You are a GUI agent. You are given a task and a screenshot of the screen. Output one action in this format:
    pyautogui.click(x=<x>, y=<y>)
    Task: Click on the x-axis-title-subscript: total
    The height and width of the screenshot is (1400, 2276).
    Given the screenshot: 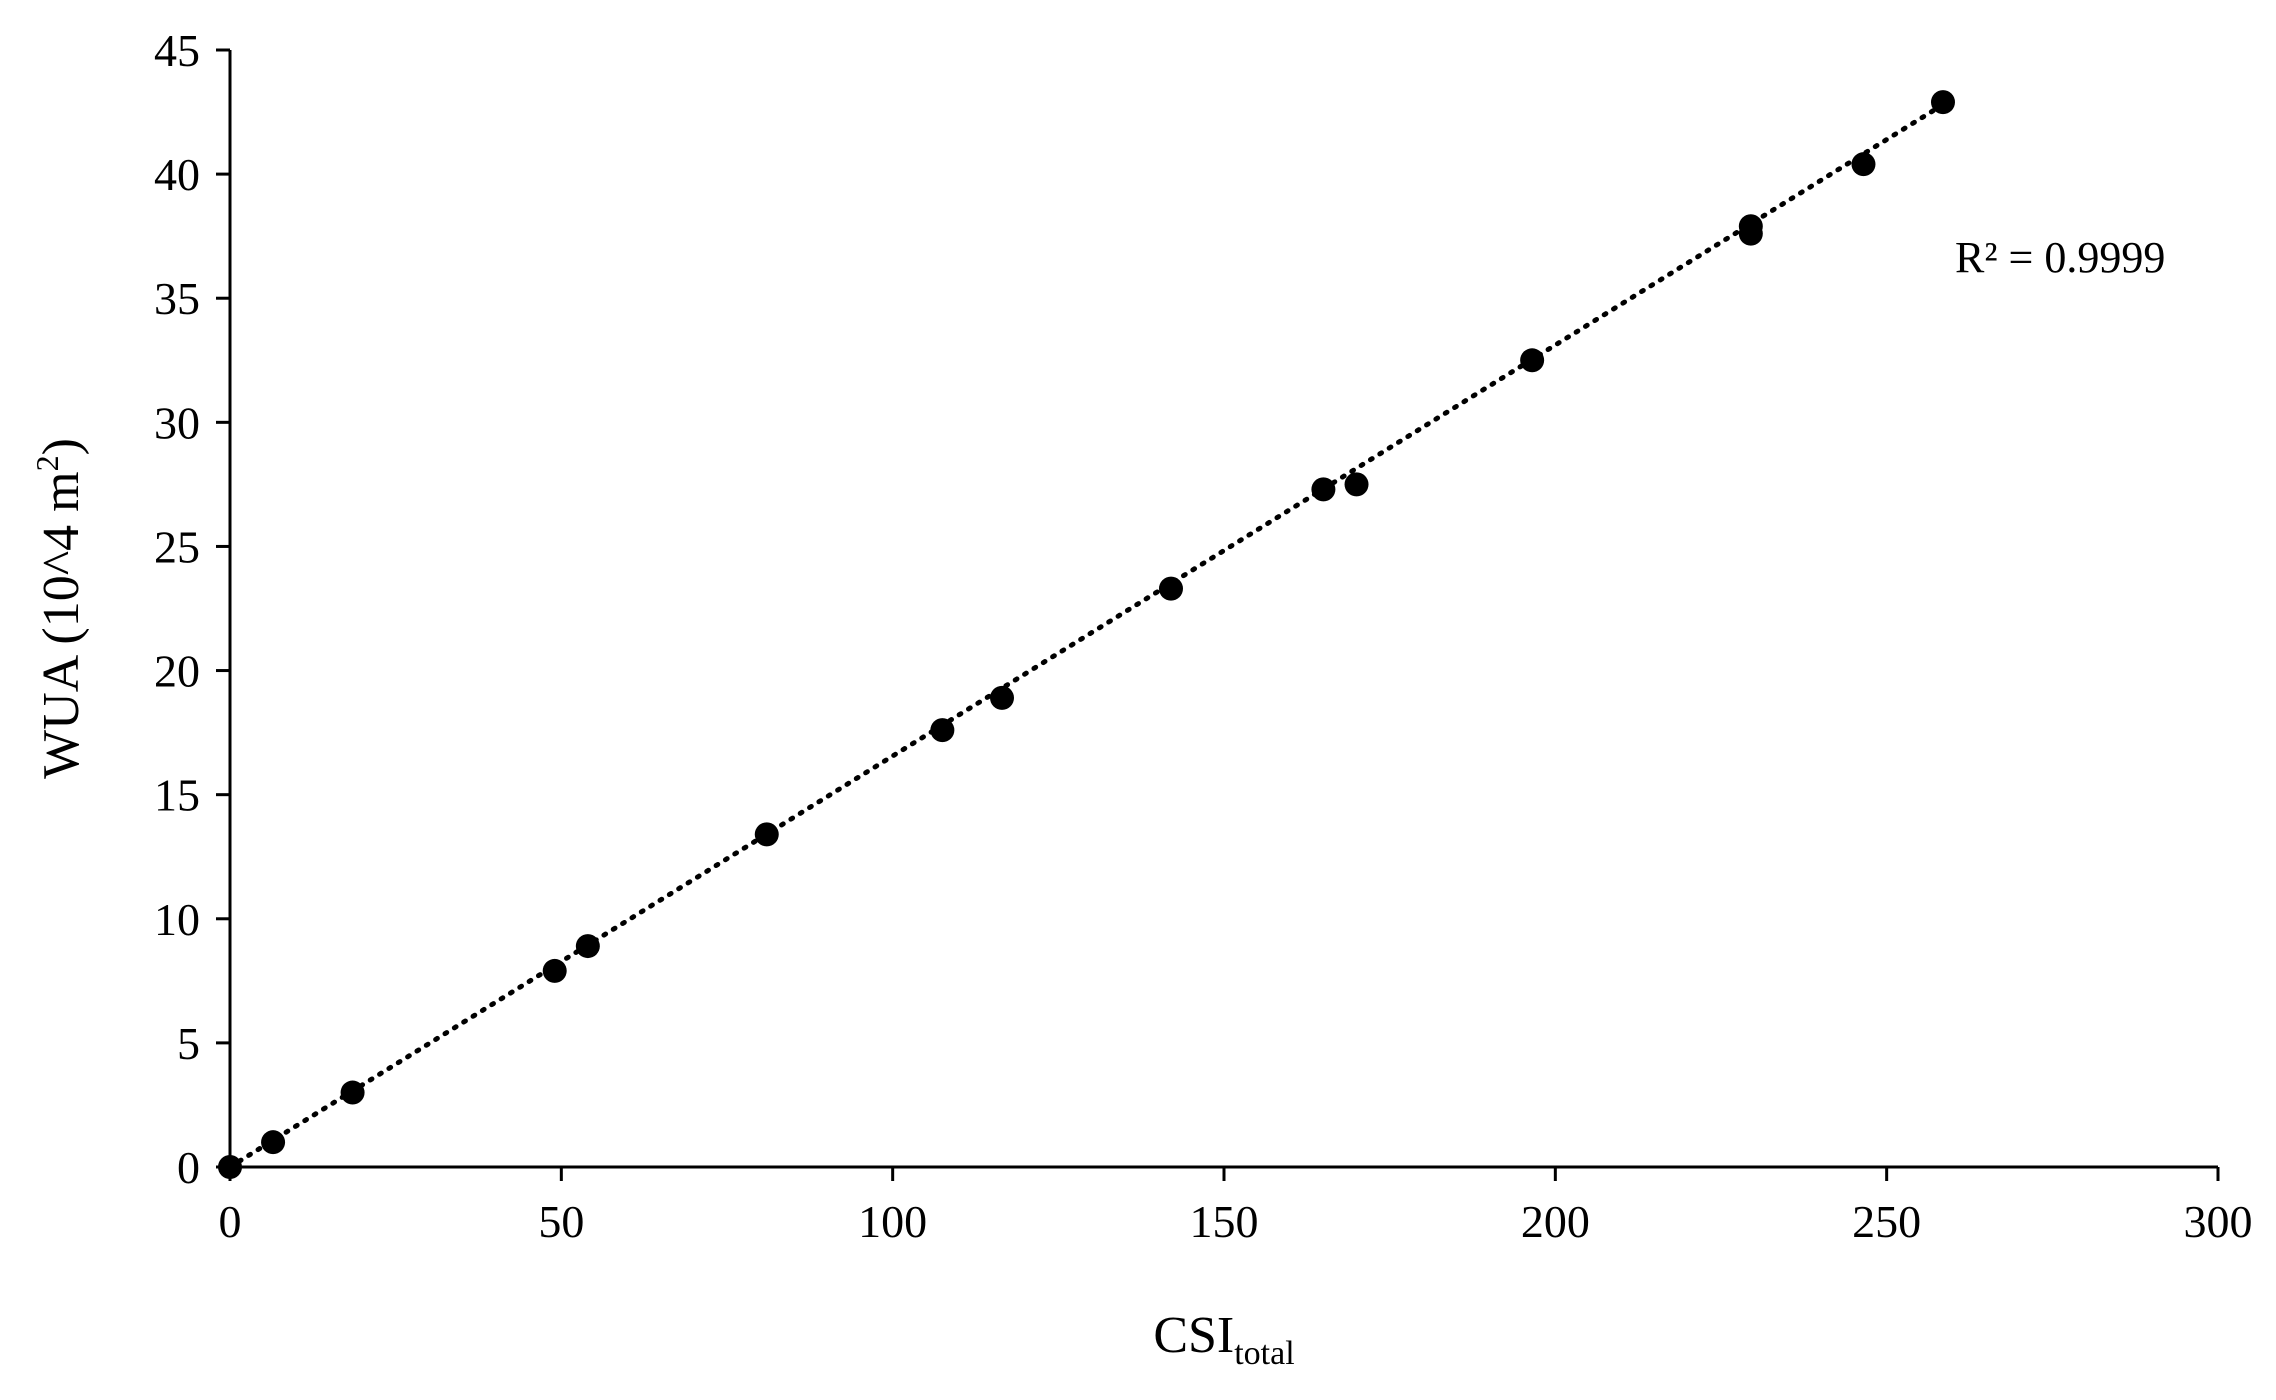 What is the action you would take?
    pyautogui.click(x=1264, y=1353)
    